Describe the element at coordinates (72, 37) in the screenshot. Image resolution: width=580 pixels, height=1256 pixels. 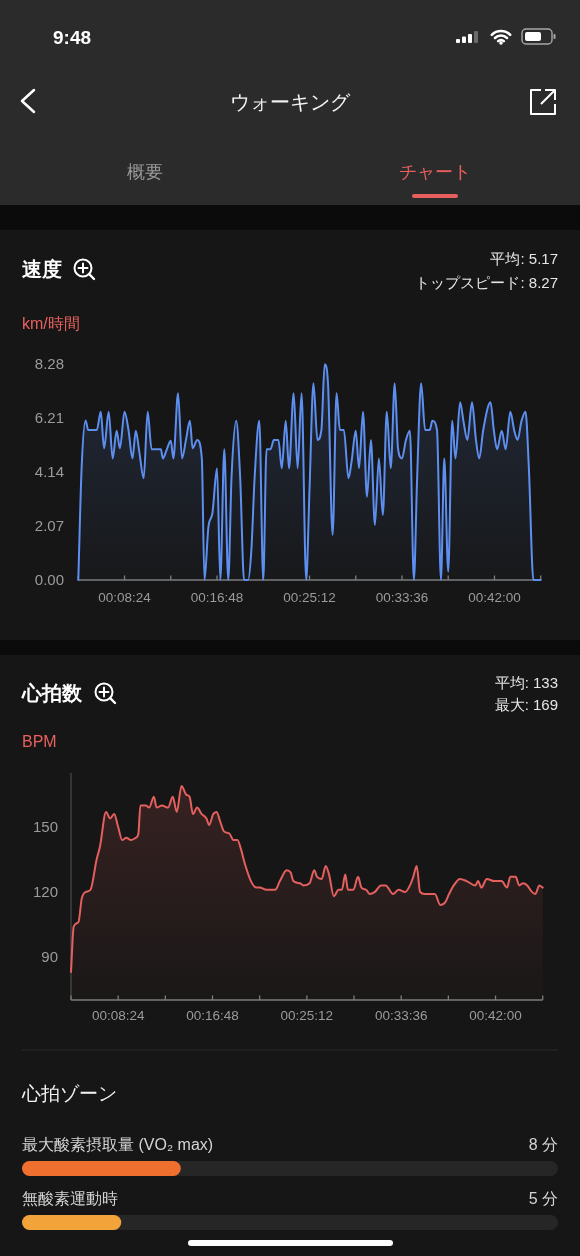
I see `text: 9:48` at that location.